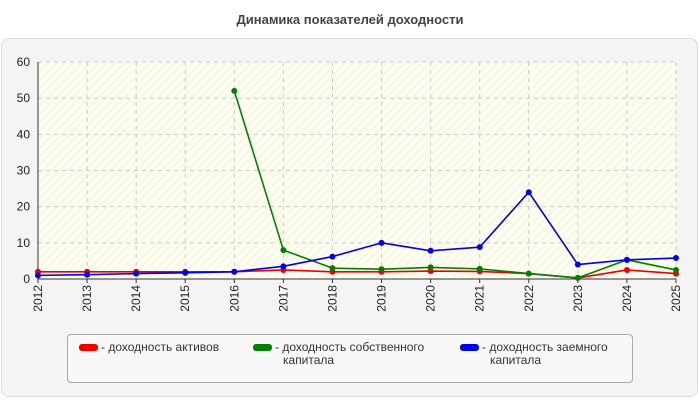 This screenshot has height=400, width=700. Describe the element at coordinates (469, 347) in the screenshot. I see `legend-swatch-debt` at that location.